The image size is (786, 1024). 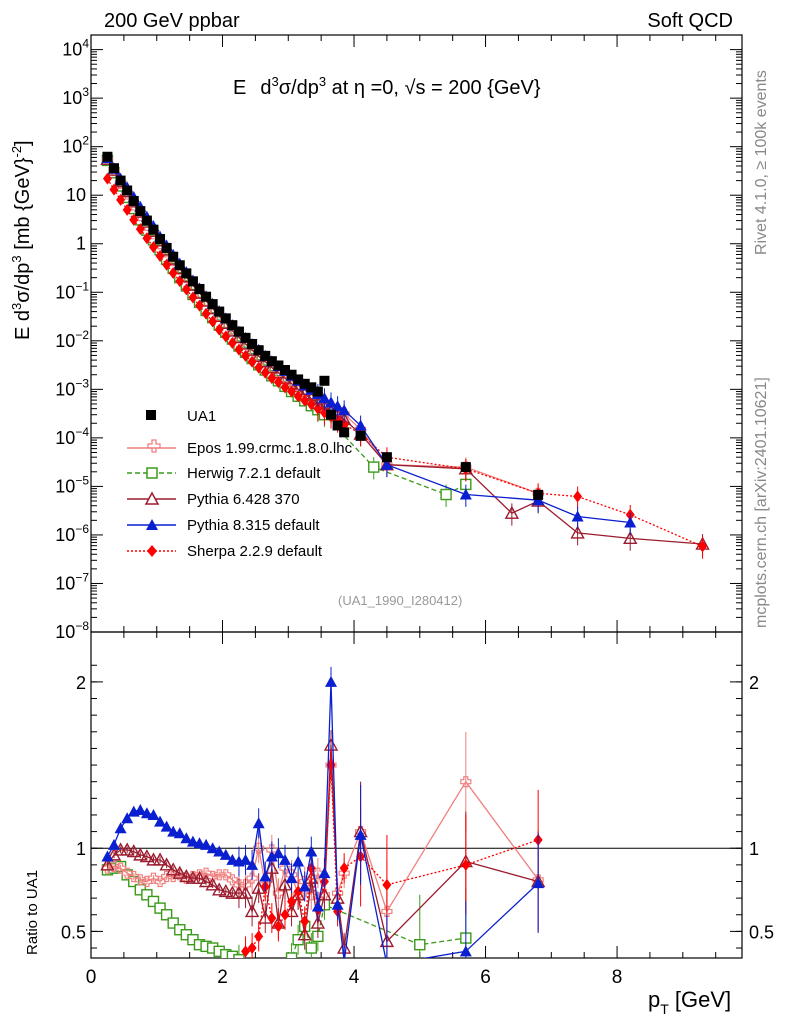 I want to click on main-y-tick-label: 10⁻², so click(x=72, y=339).